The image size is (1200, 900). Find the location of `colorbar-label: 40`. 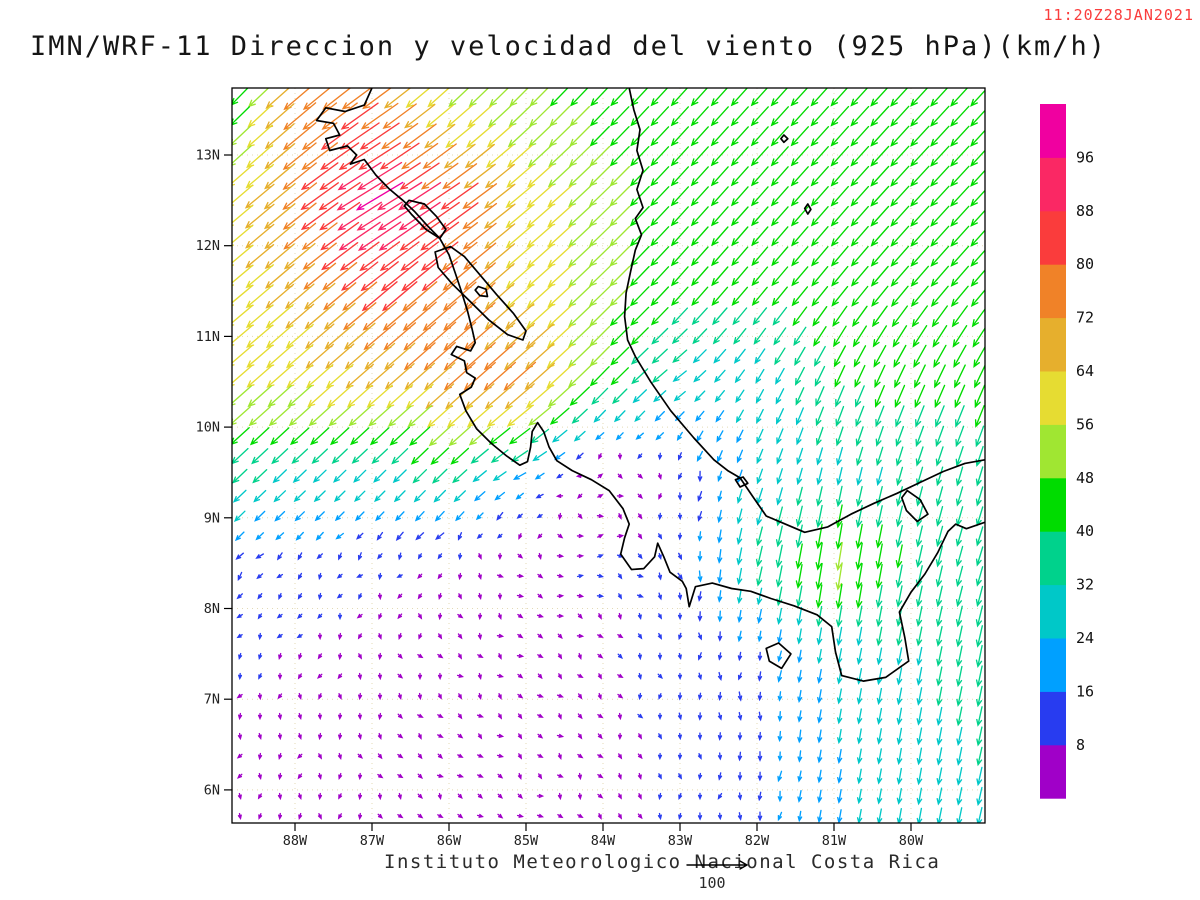

colorbar-label: 40 is located at coordinates (1085, 531).